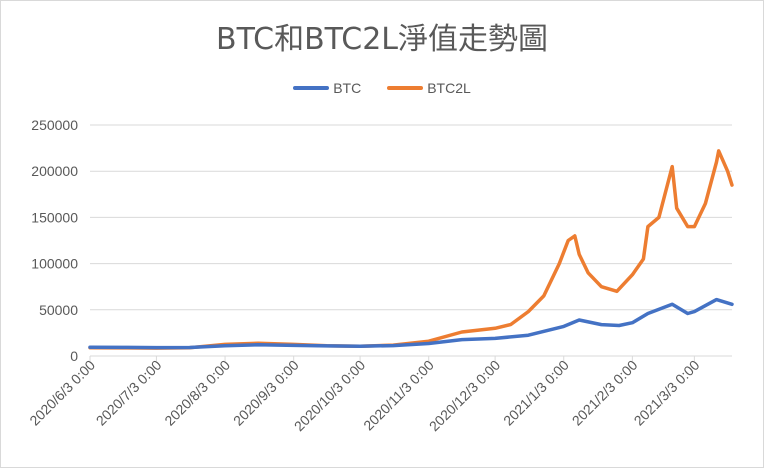 This screenshot has height=468, width=764. I want to click on y-tick-label: 0, so click(74, 356).